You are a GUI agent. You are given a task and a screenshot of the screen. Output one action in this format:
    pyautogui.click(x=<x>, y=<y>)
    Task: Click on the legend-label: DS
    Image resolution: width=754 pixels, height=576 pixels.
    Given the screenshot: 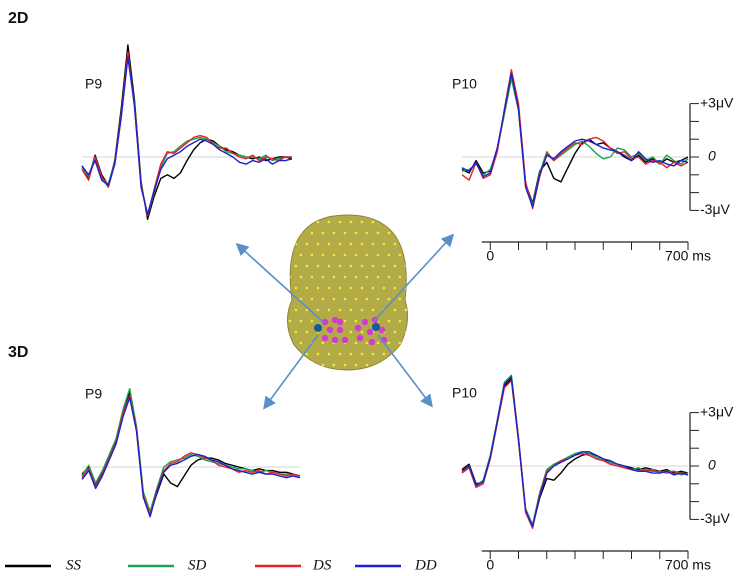 What is the action you would take?
    pyautogui.click(x=322, y=565)
    